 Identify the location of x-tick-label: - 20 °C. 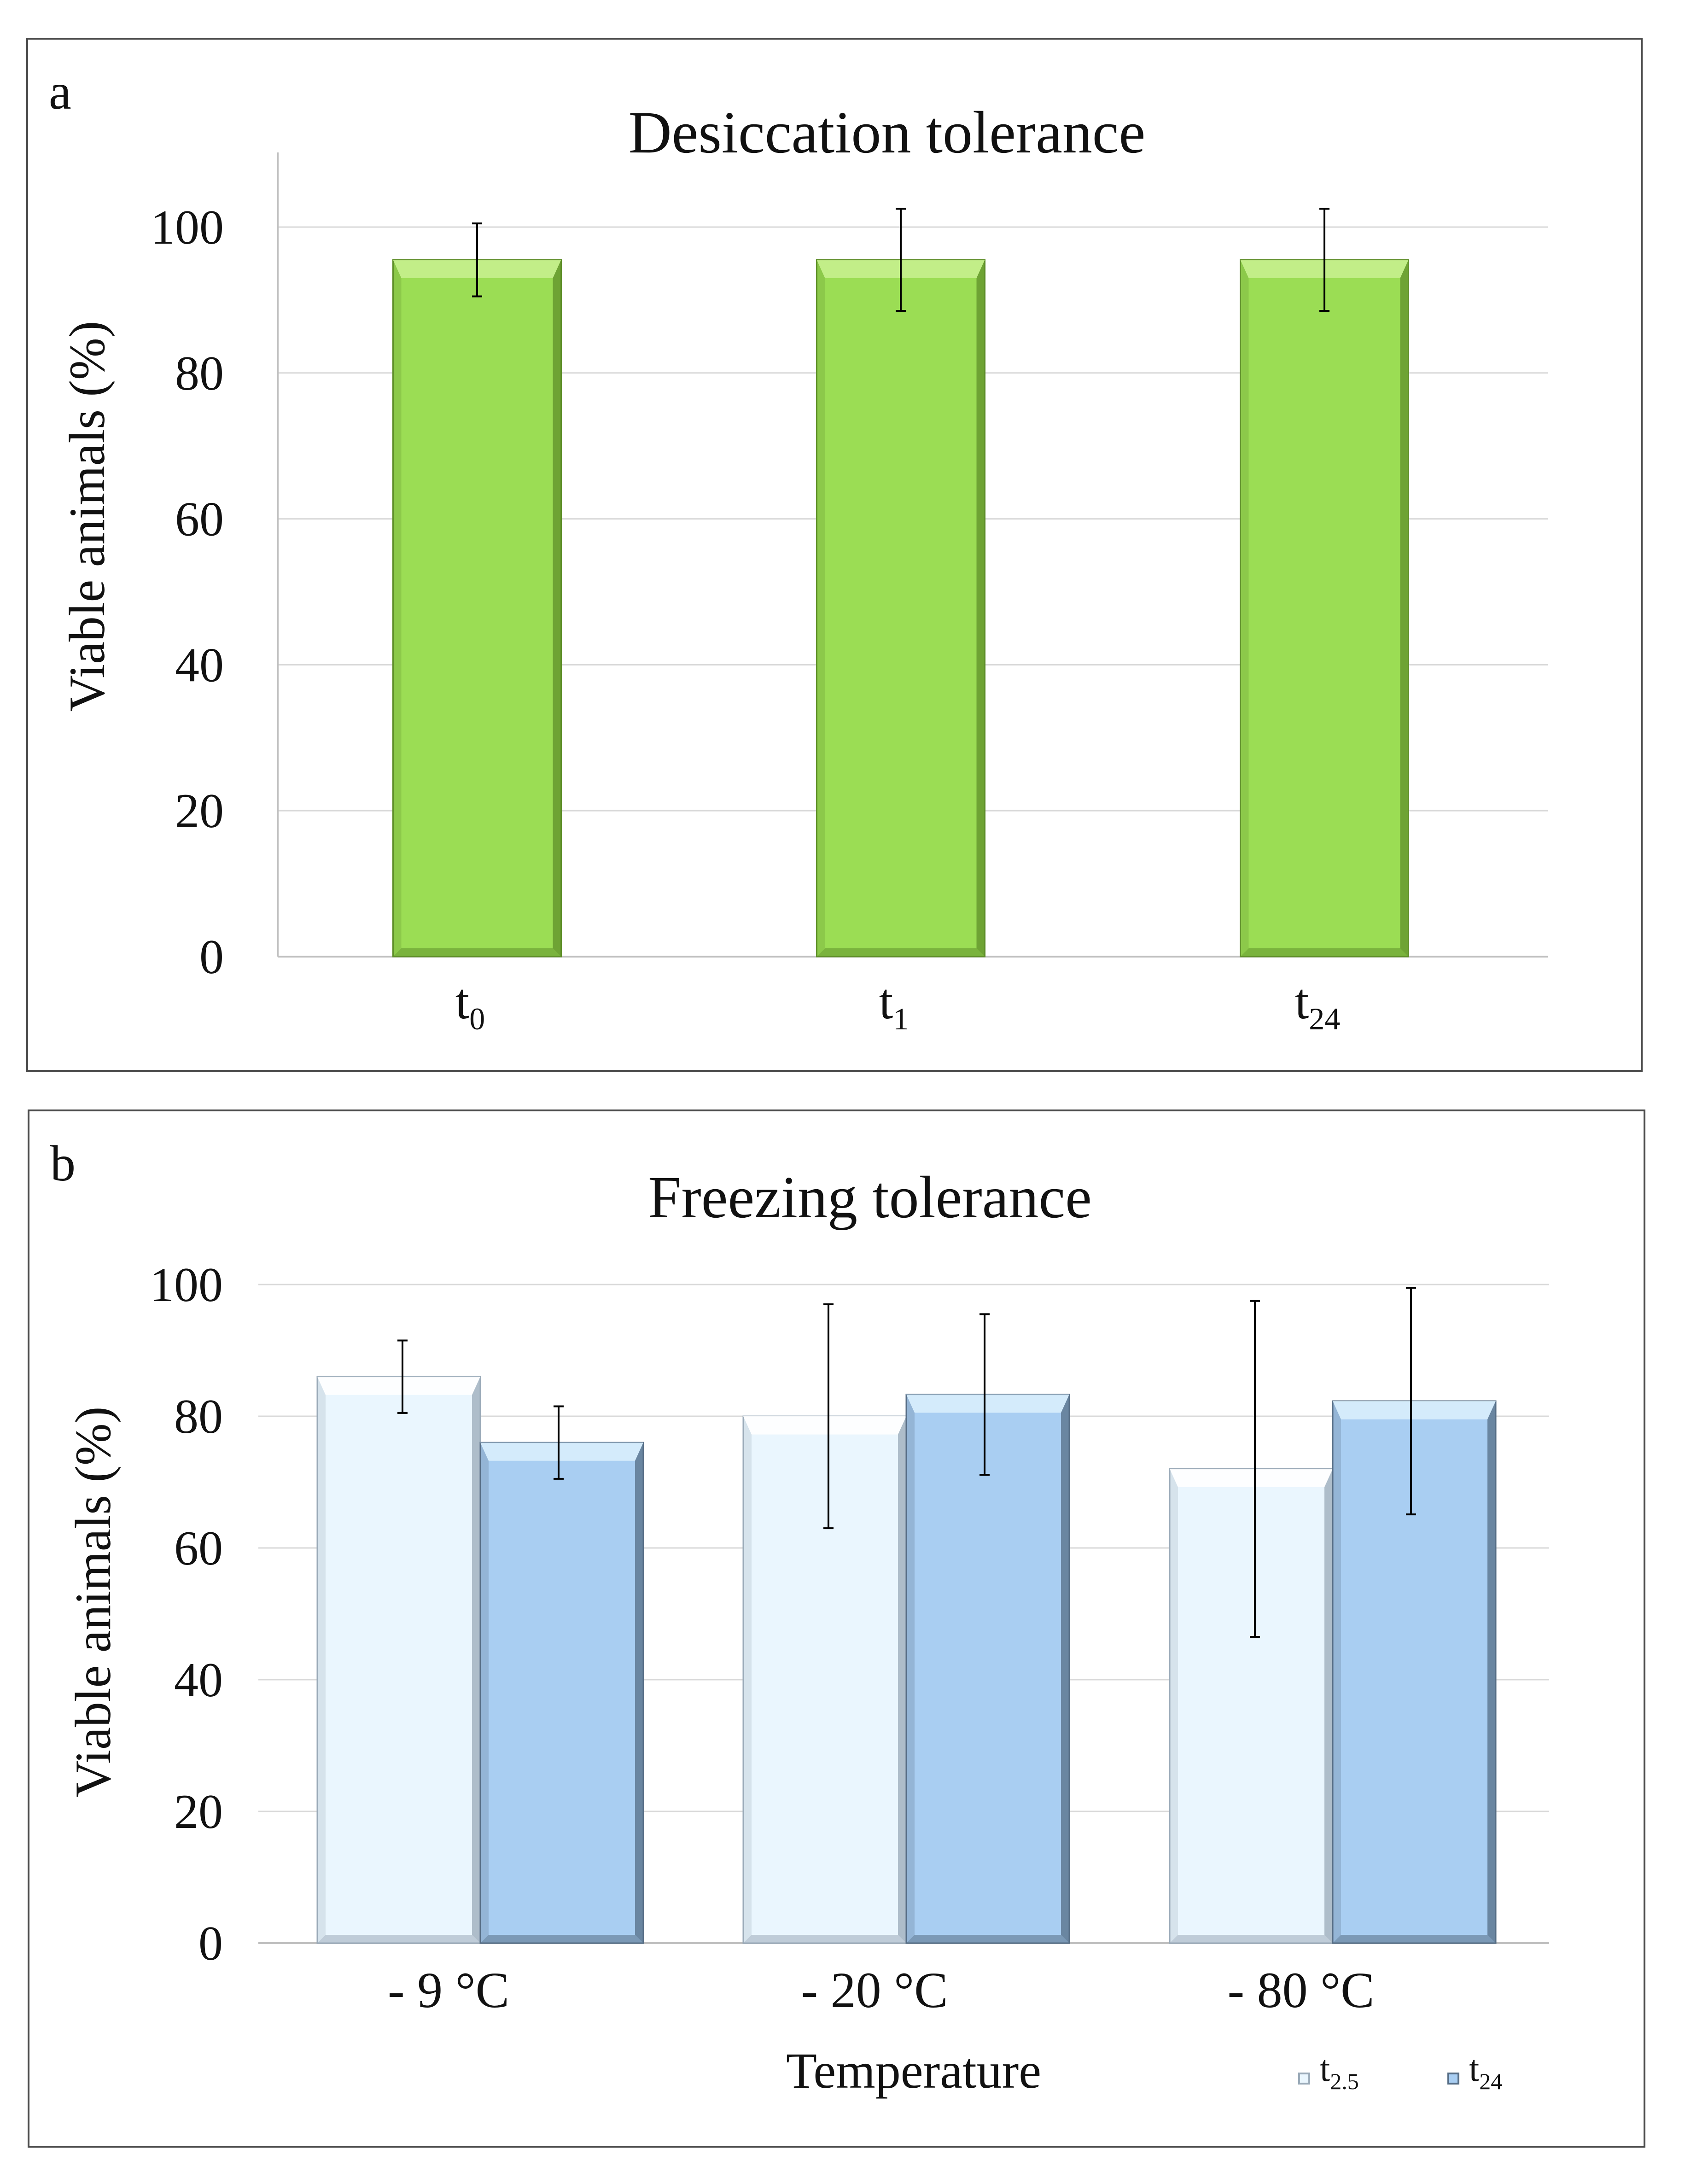
(874, 1990).